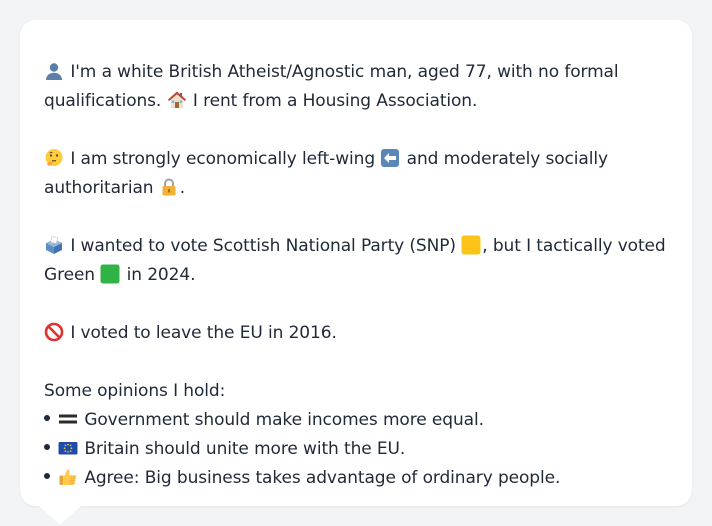  I want to click on brexit-paragraph: I voted to leave the EU in 2016., so click(356, 333).